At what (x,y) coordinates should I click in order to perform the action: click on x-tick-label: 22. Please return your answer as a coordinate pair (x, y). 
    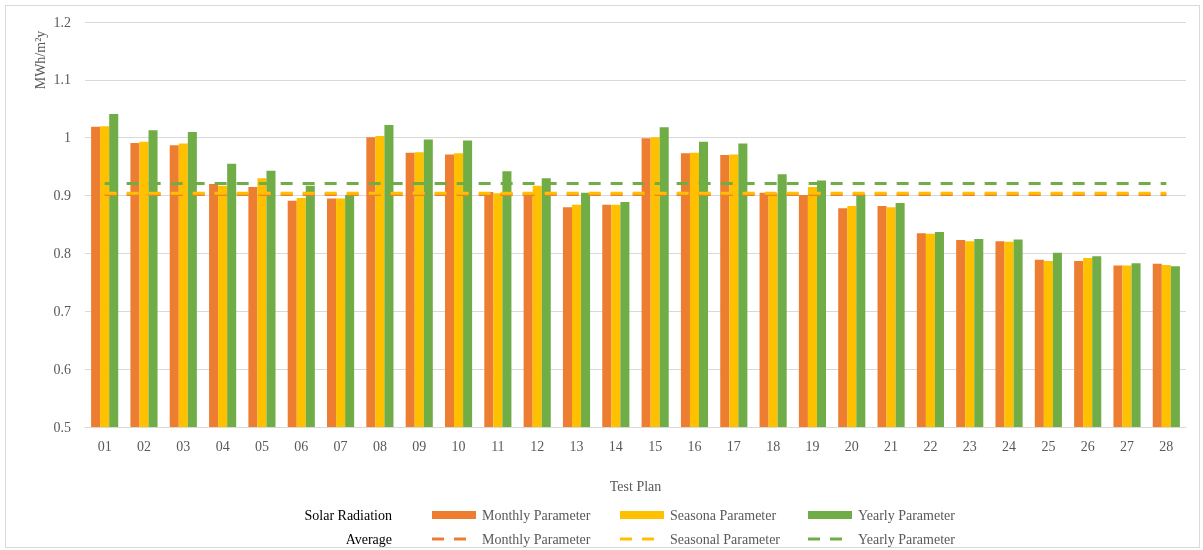
    Looking at the image, I should click on (930, 446).